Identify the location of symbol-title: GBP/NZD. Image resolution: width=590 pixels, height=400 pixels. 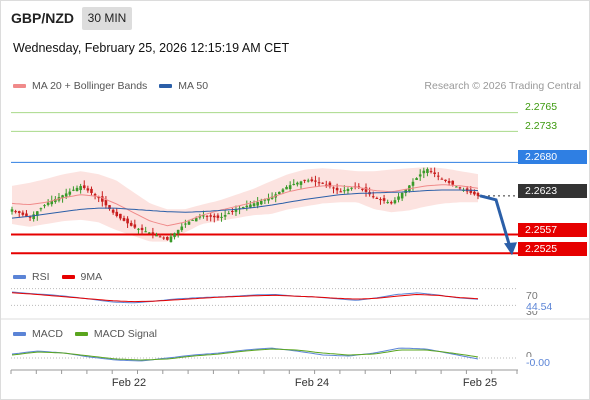
(42, 18).